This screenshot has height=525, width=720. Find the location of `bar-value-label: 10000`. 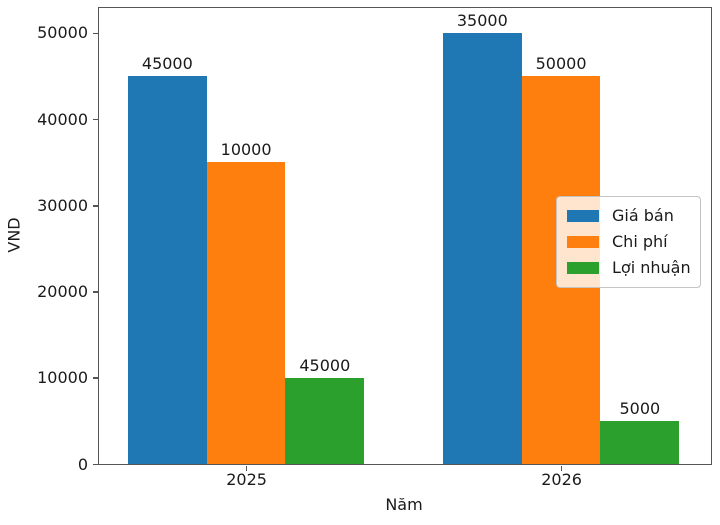

bar-value-label: 10000 is located at coordinates (246, 150).